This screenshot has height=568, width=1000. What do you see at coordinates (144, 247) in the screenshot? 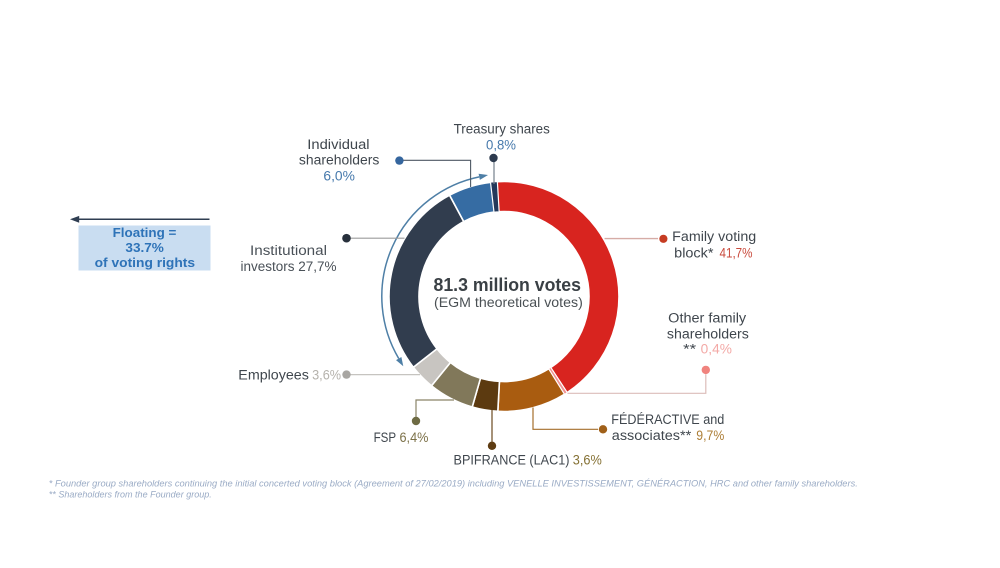
I see `svg-text: 33.7%` at bounding box center [144, 247].